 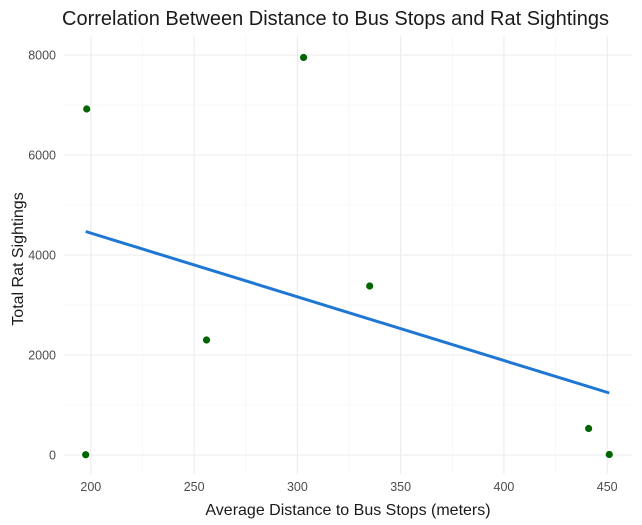 I want to click on y-tick-label: 2000, so click(x=42, y=356).